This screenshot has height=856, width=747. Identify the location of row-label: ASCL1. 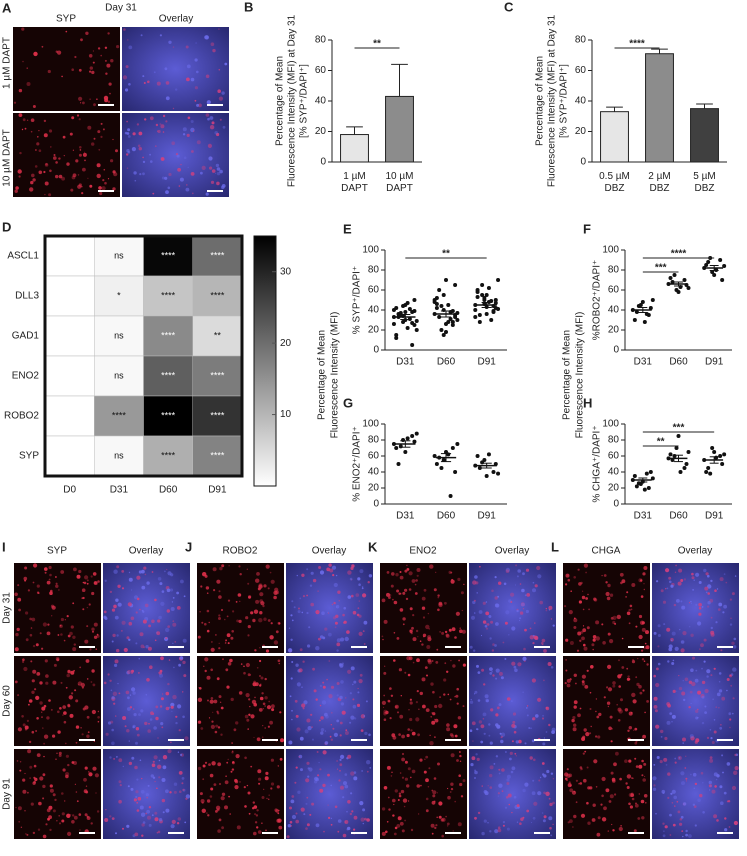
(23, 256).